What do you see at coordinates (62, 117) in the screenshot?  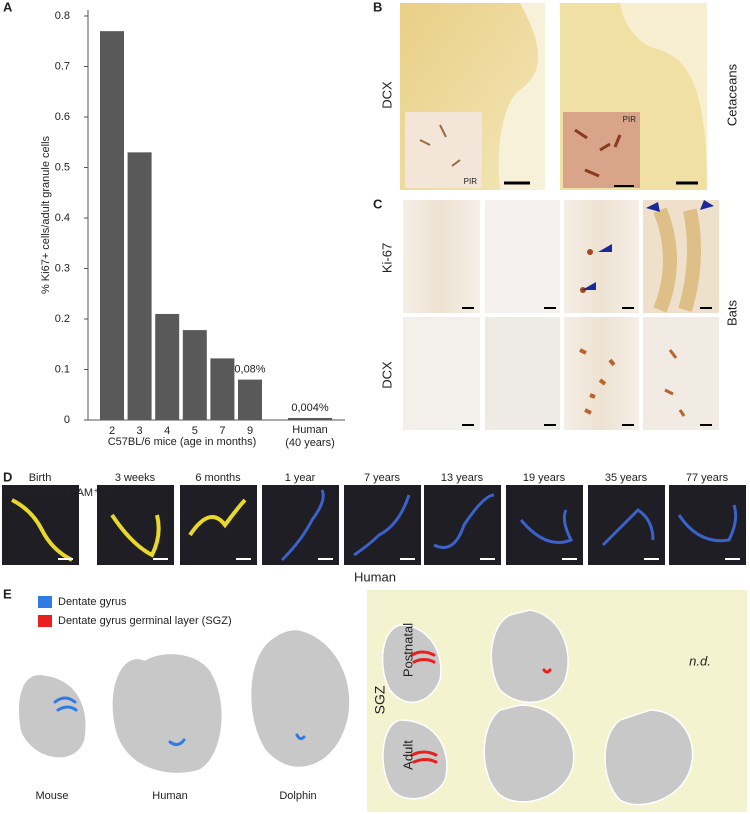 I see `y-tick-label: 0.6` at bounding box center [62, 117].